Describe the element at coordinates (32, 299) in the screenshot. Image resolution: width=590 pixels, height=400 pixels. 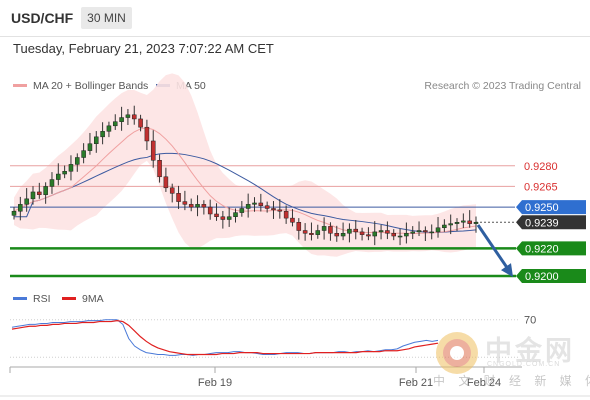
I see `legend-rsi: RSI` at that location.